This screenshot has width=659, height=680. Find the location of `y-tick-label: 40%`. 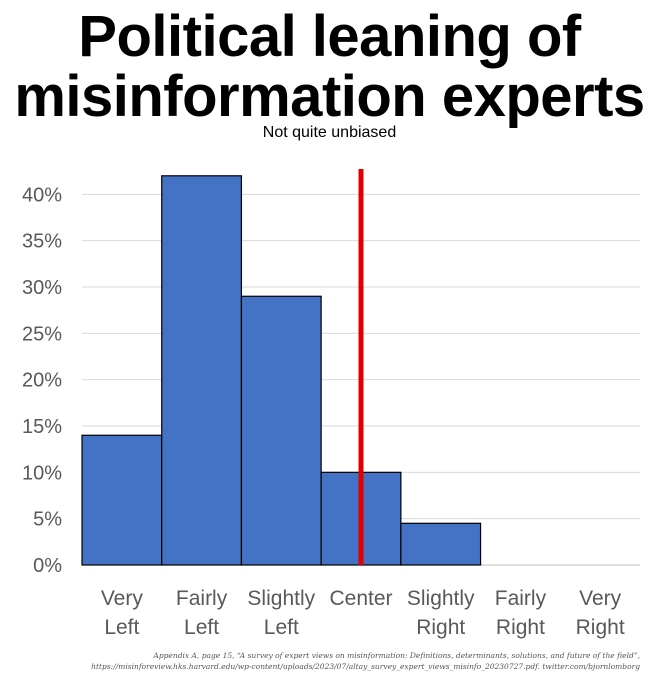

y-tick-label: 40% is located at coordinates (42, 195).